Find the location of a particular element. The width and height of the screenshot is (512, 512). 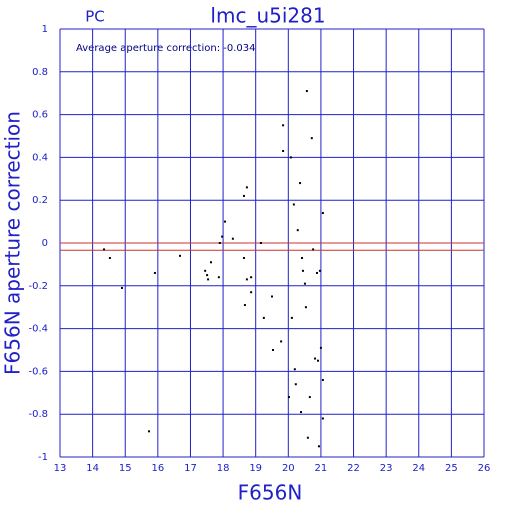

x-tick-label: 23 is located at coordinates (386, 468).